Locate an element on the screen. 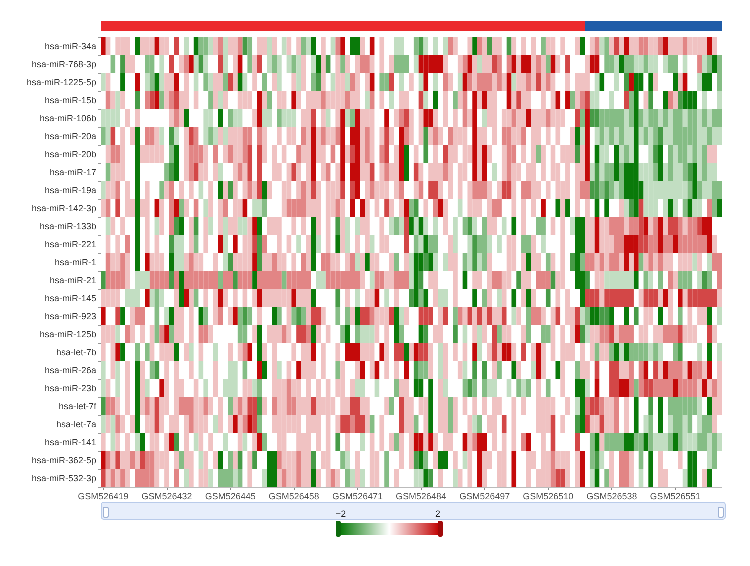  y-tick-label: hsa-miR-1225-5p is located at coordinates (61, 83).